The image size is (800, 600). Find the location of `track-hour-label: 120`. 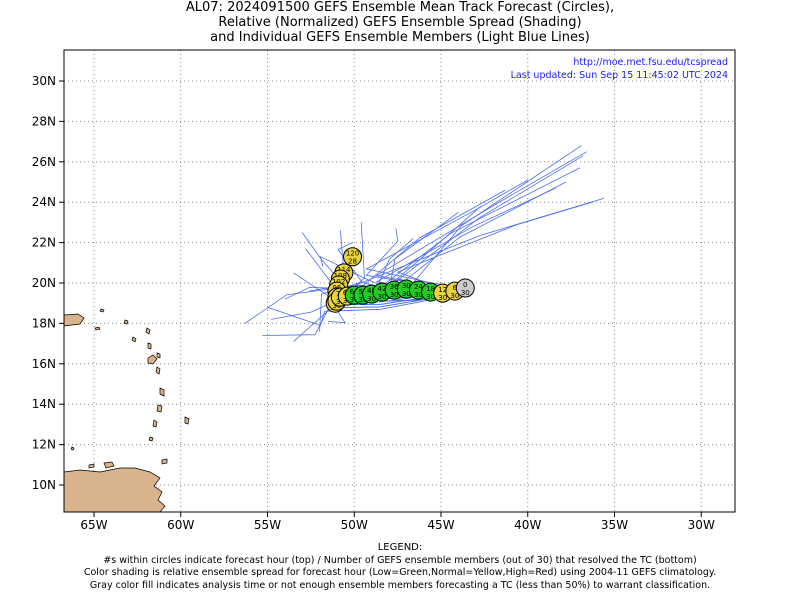

track-hour-label: 120 is located at coordinates (352, 254).